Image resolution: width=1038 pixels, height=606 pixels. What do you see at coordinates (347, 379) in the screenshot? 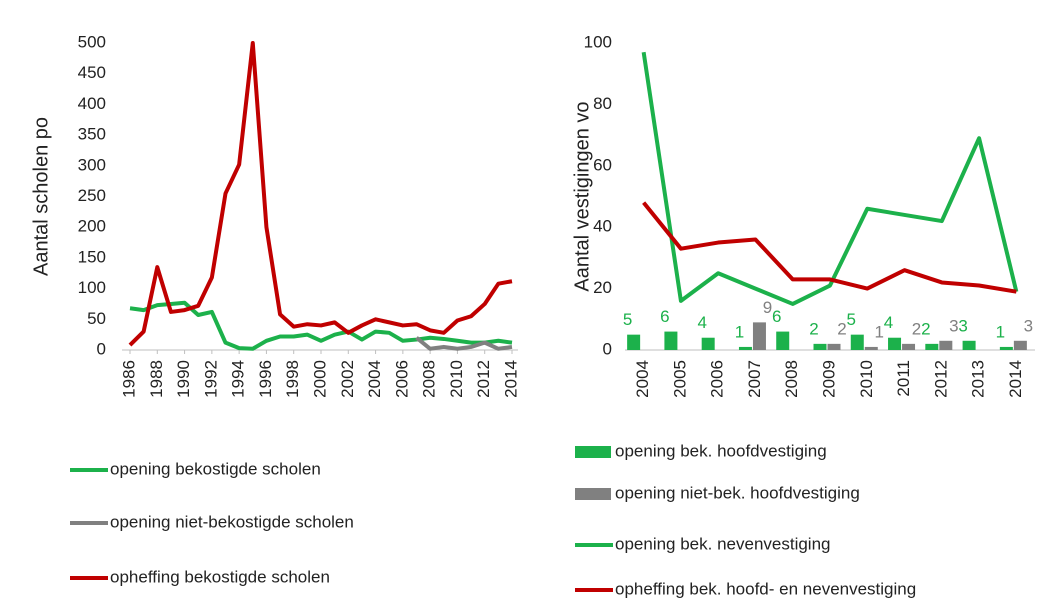
I see `x-tick-label: 2002` at bounding box center [347, 379].